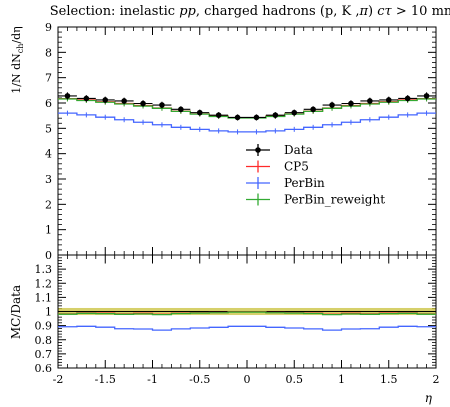  What do you see at coordinates (258, 150) in the screenshot?
I see `legend-swatch-marker` at bounding box center [258, 150].